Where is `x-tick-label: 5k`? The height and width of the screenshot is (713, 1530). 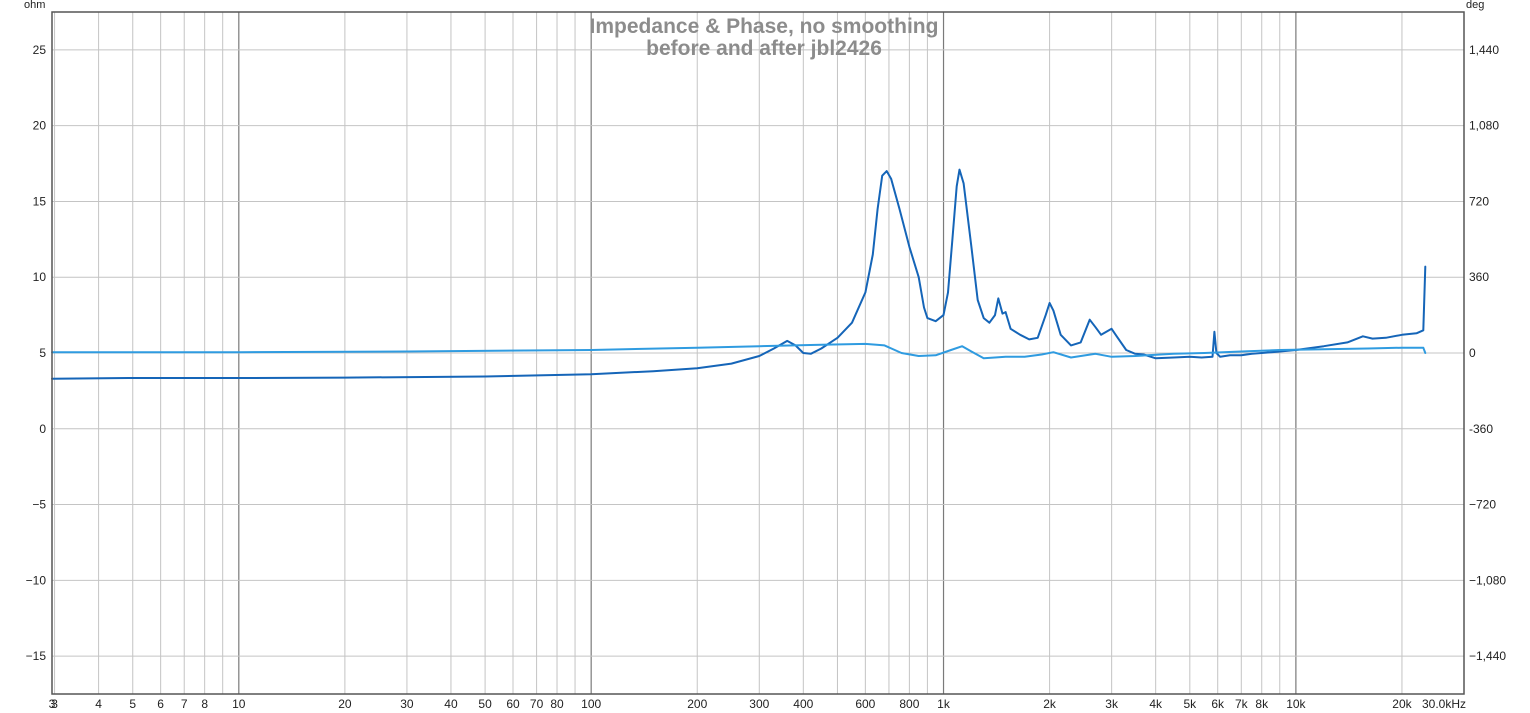 x-tick-label: 5k is located at coordinates (1190, 704).